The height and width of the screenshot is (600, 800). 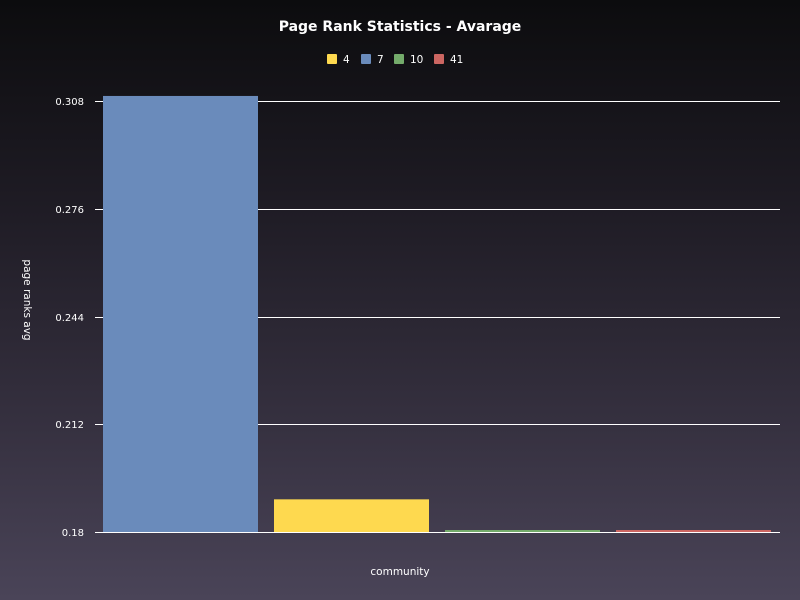 I want to click on y-tick-label-0: 0.18, so click(x=73, y=533).